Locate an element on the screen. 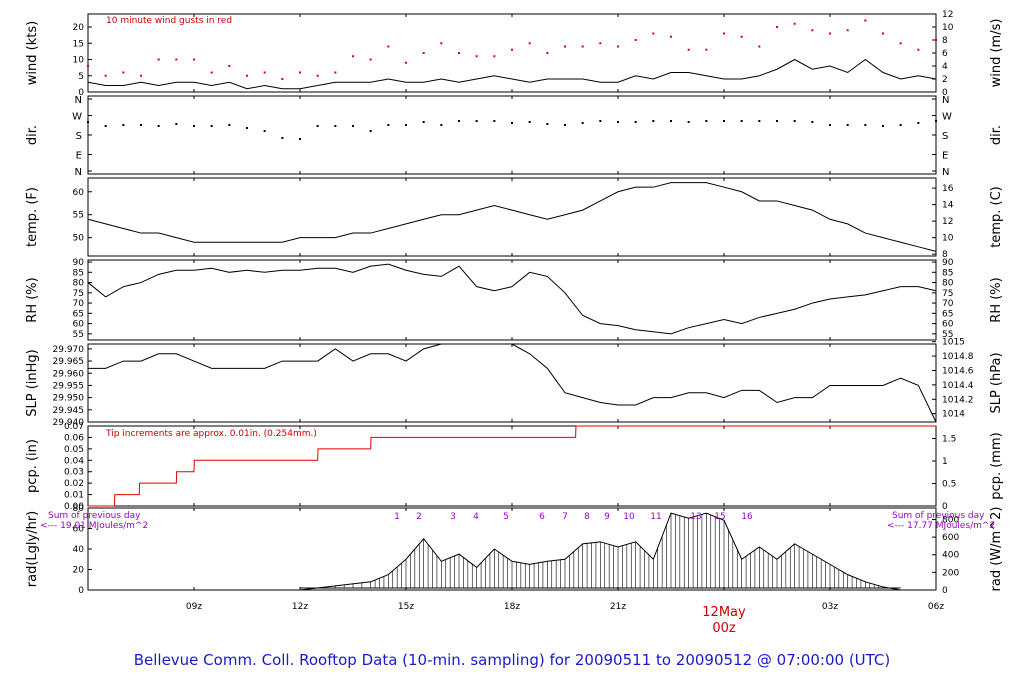 The height and width of the screenshot is (700, 1024). hour-mark: 9 is located at coordinates (607, 517).